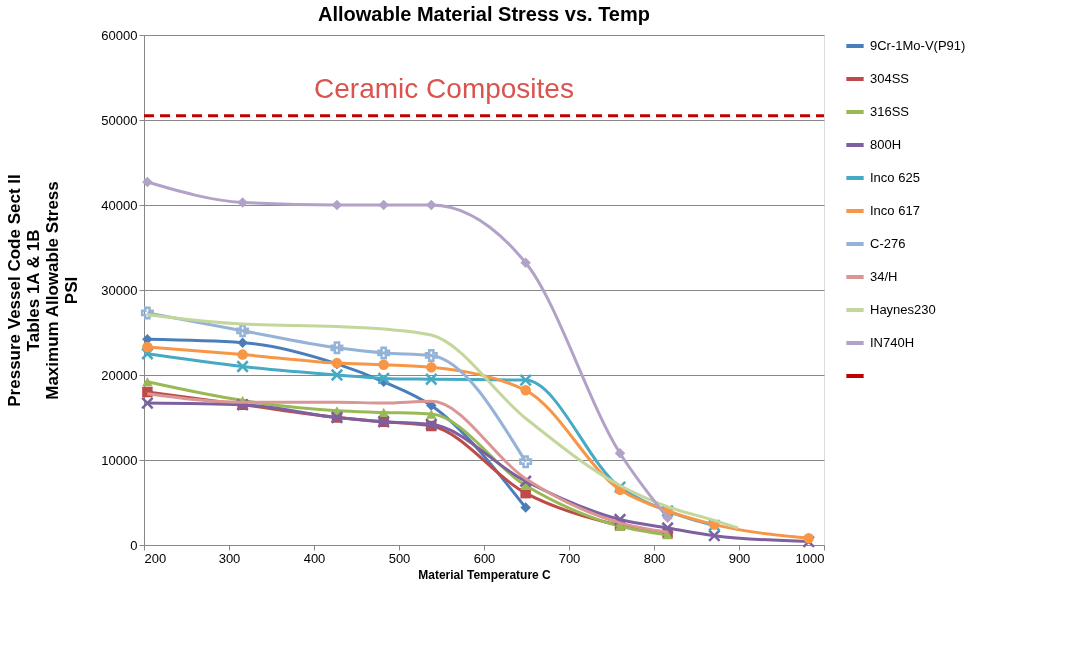 The height and width of the screenshot is (655, 1073). I want to click on chart-title: Allowable Material Stress vs. Temp, so click(484, 14).